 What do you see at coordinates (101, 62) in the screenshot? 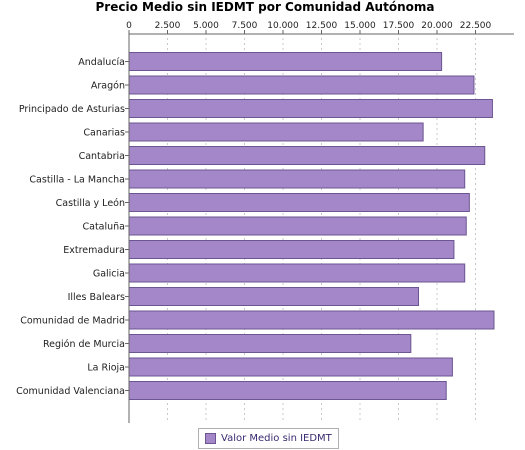
I see `category-label: Andalucía` at bounding box center [101, 62].